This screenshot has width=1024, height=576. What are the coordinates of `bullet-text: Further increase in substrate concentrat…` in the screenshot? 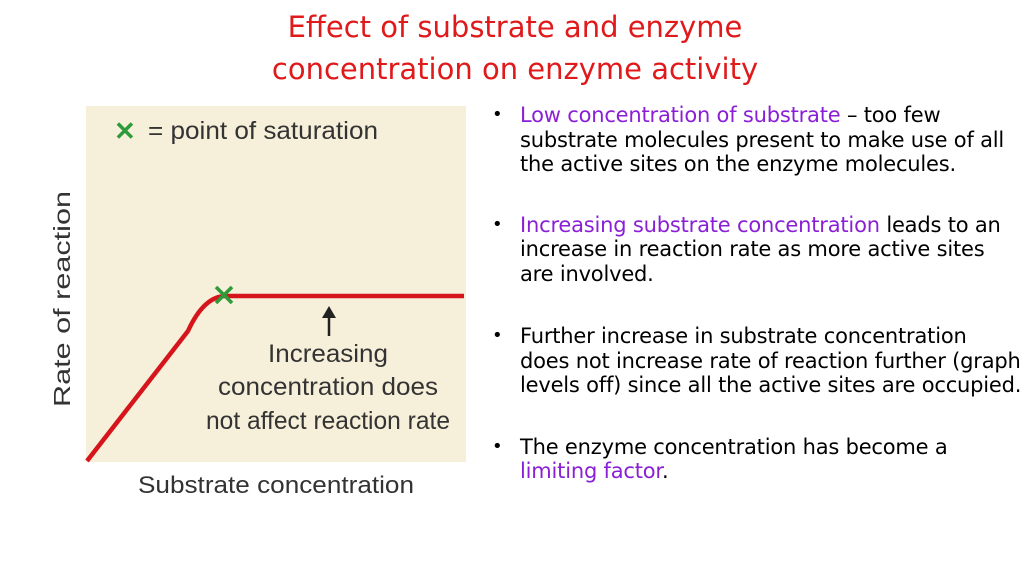 It's located at (771, 360).